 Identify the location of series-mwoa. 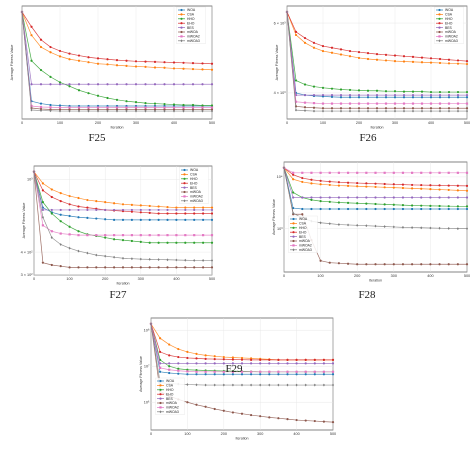
(117, 60).